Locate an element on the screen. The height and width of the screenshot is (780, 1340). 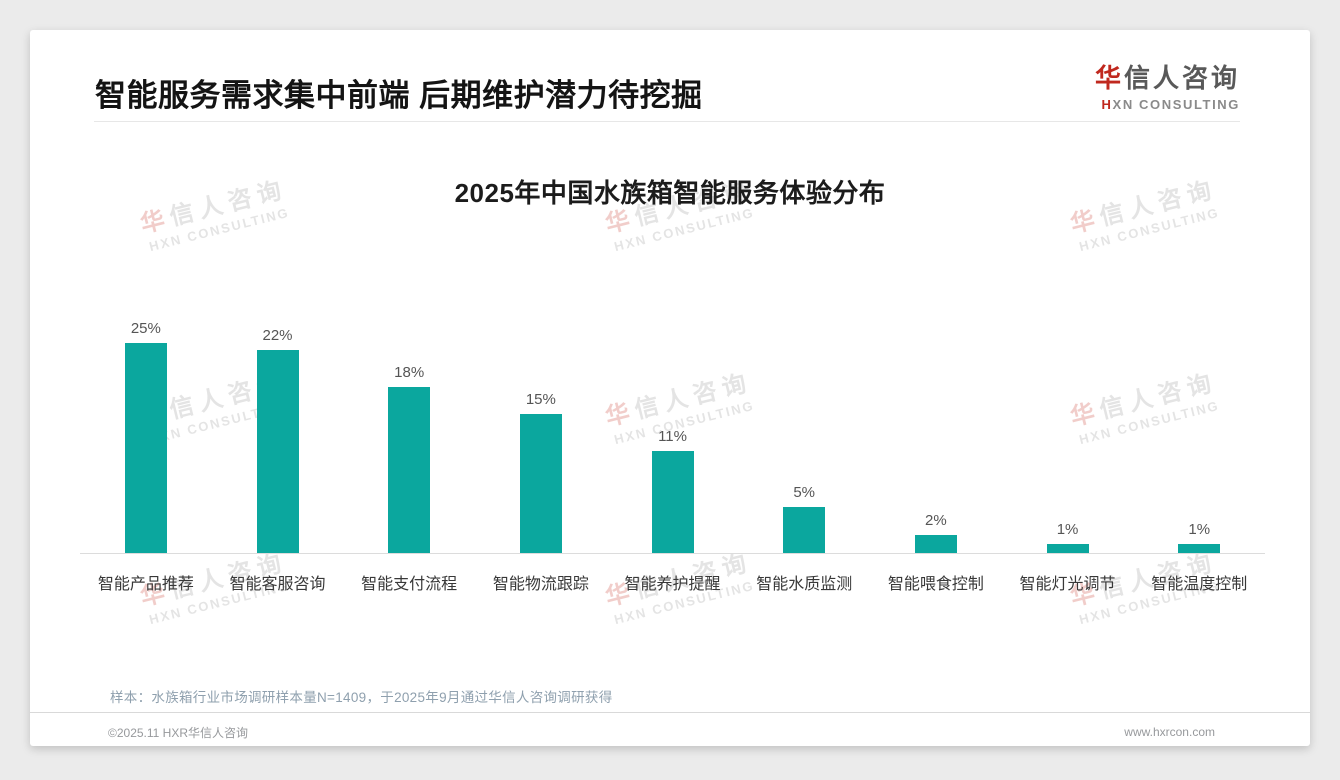
bar-column: 11% is located at coordinates (673, 436).